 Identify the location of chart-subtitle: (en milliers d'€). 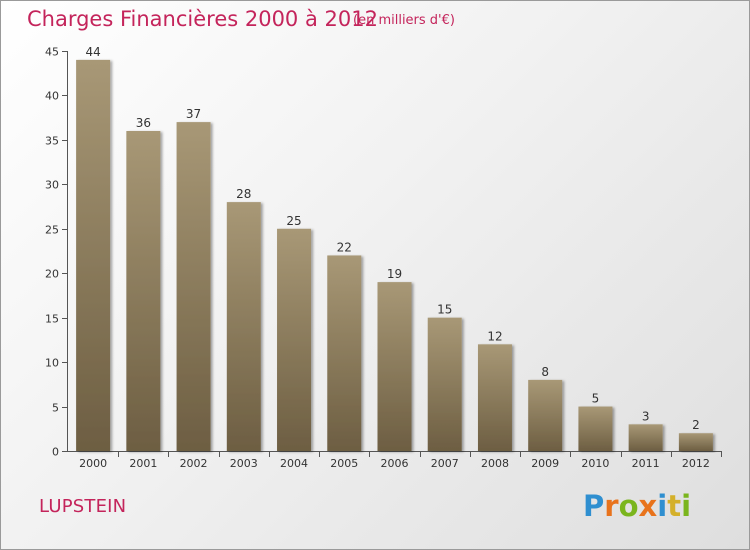
(404, 20).